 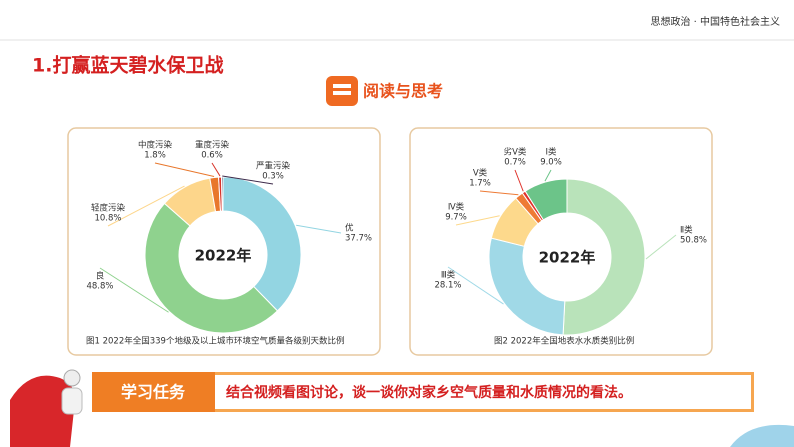 I want to click on slice-value-label: 9.7%, so click(x=456, y=218).